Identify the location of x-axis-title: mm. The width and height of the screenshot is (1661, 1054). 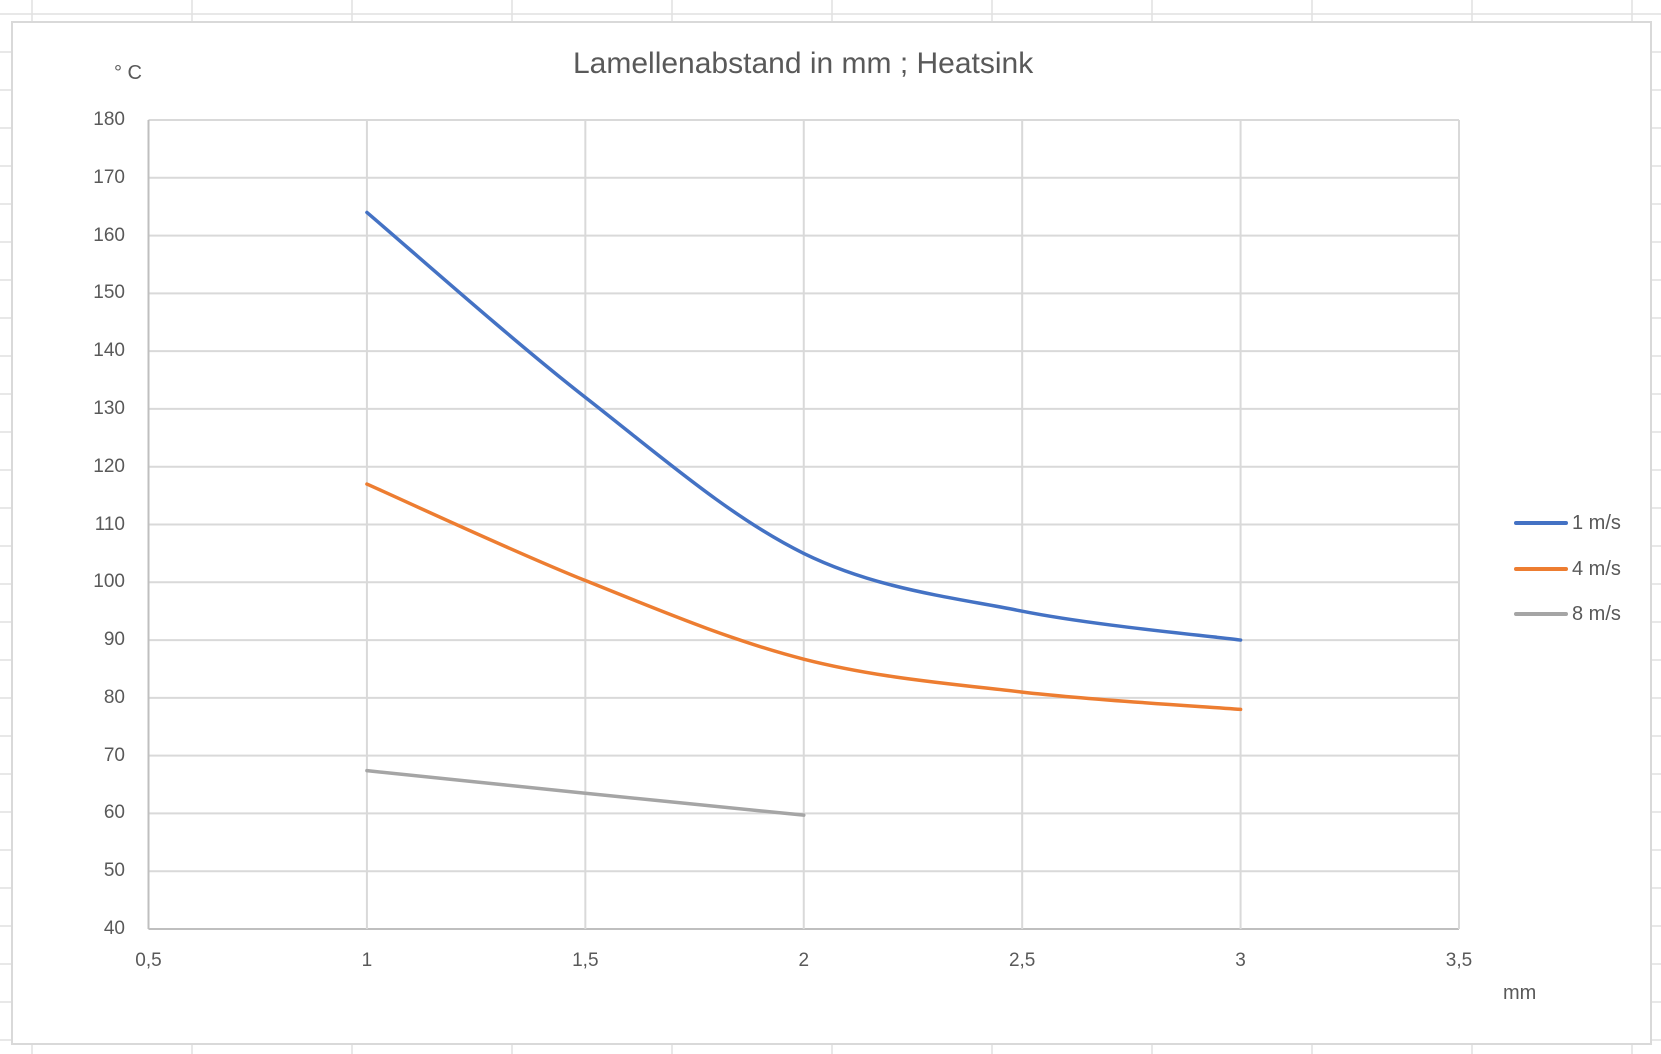
(1520, 993).